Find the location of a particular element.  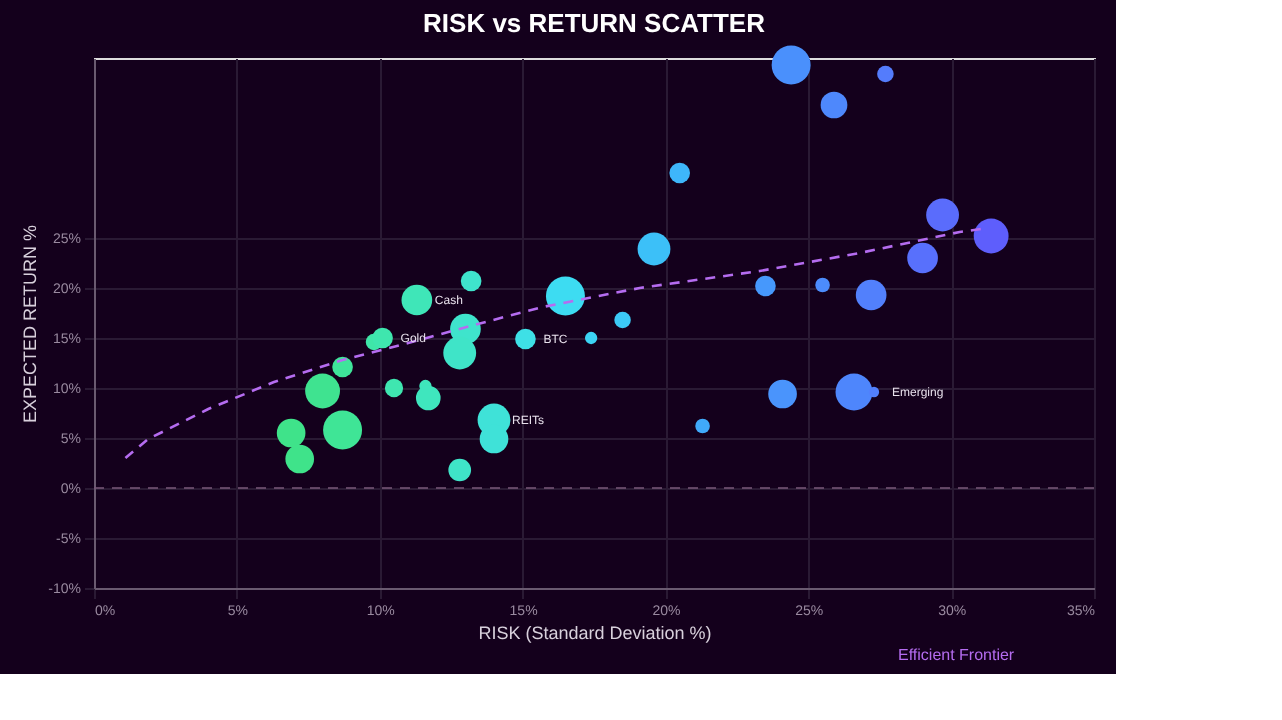

y-axis-title: EXPECTED RETURN % is located at coordinates (30, 324).